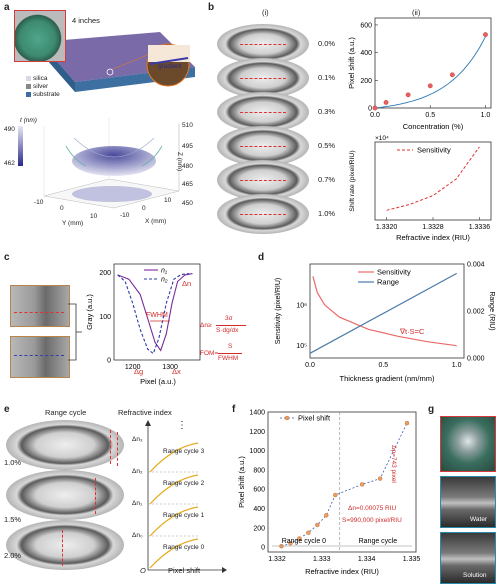 The width and height of the screenshot is (500, 588). I want to click on f-ytick-label: 0, so click(263, 548).